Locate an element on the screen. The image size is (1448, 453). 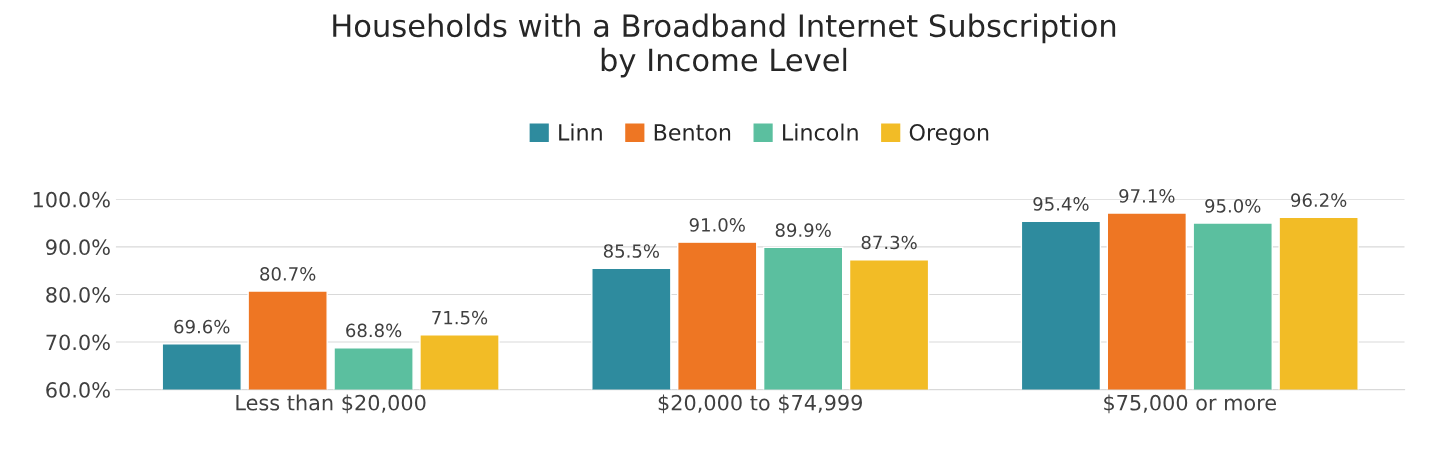
y-tick-label: 70.0% is located at coordinates (78, 342).